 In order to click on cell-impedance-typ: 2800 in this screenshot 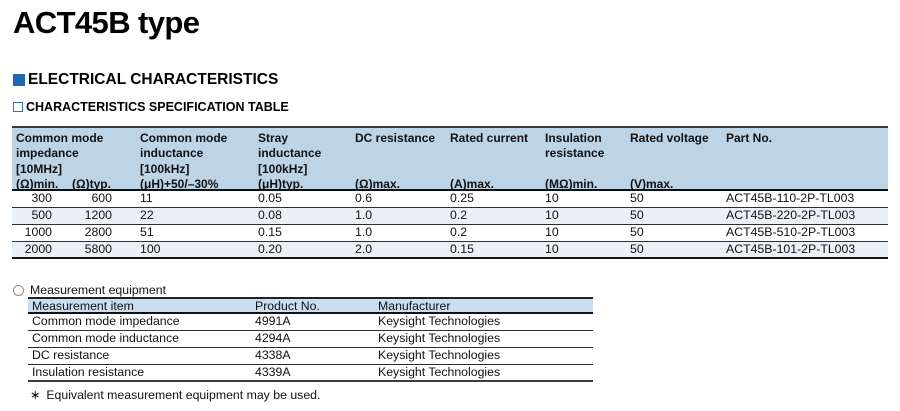, I will do `click(98, 232)`.